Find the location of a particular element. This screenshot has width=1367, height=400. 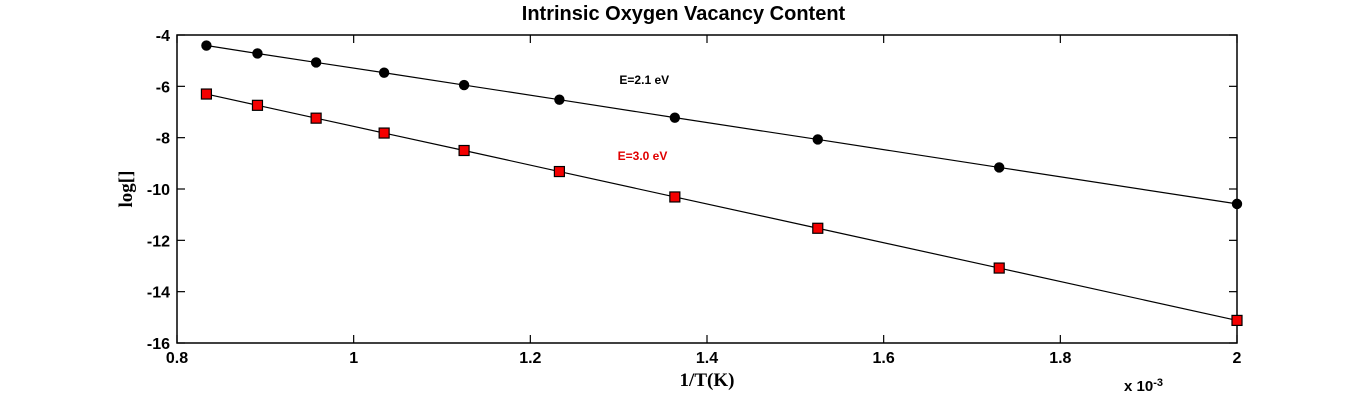

x-tick-label: 0.8 is located at coordinates (177, 358).